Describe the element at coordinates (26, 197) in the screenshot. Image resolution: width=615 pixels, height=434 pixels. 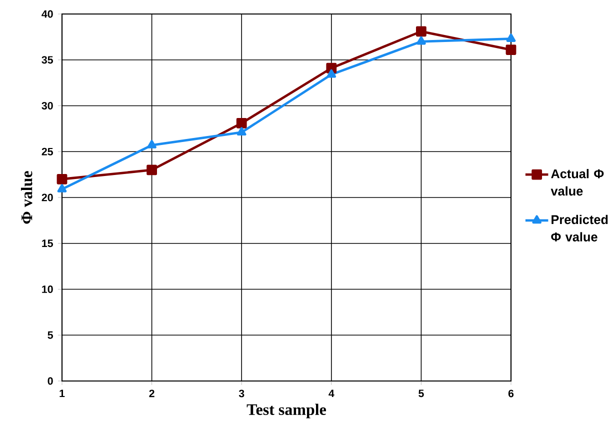
I see `y-axis-title: Φ value` at that location.